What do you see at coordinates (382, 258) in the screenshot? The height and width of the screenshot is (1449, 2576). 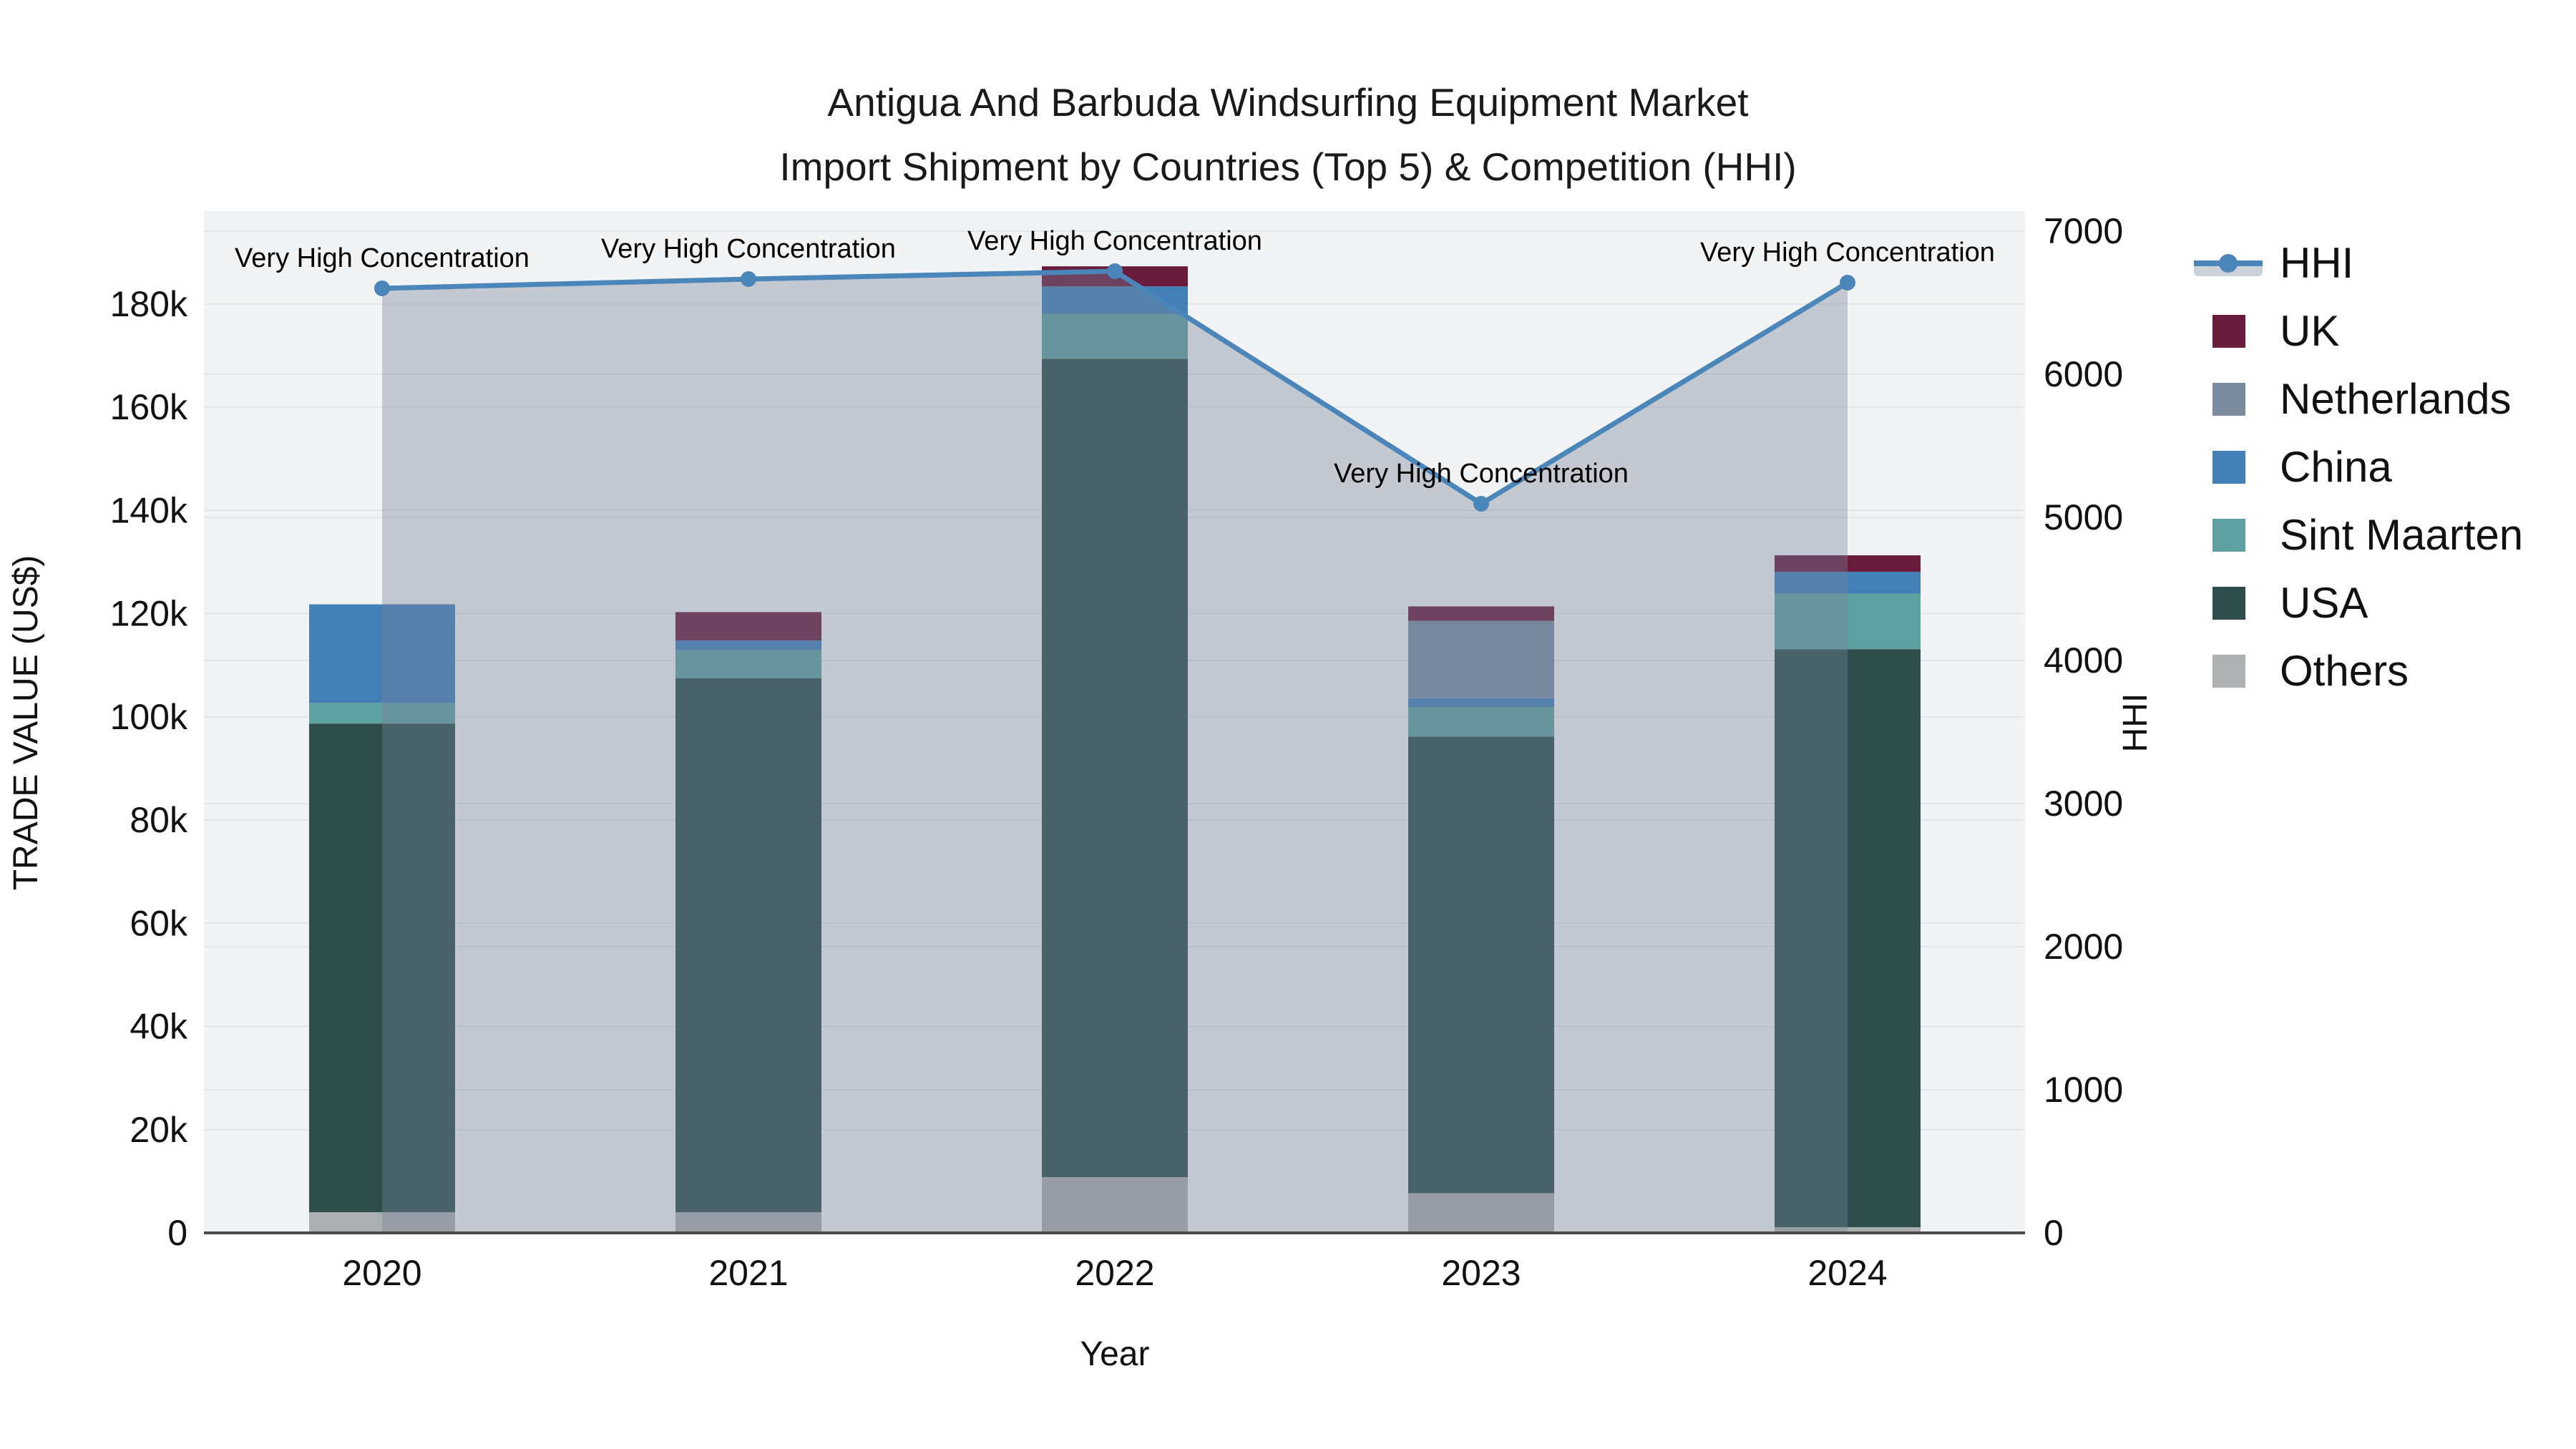 I see `annotation-2020: Very High Concentration` at bounding box center [382, 258].